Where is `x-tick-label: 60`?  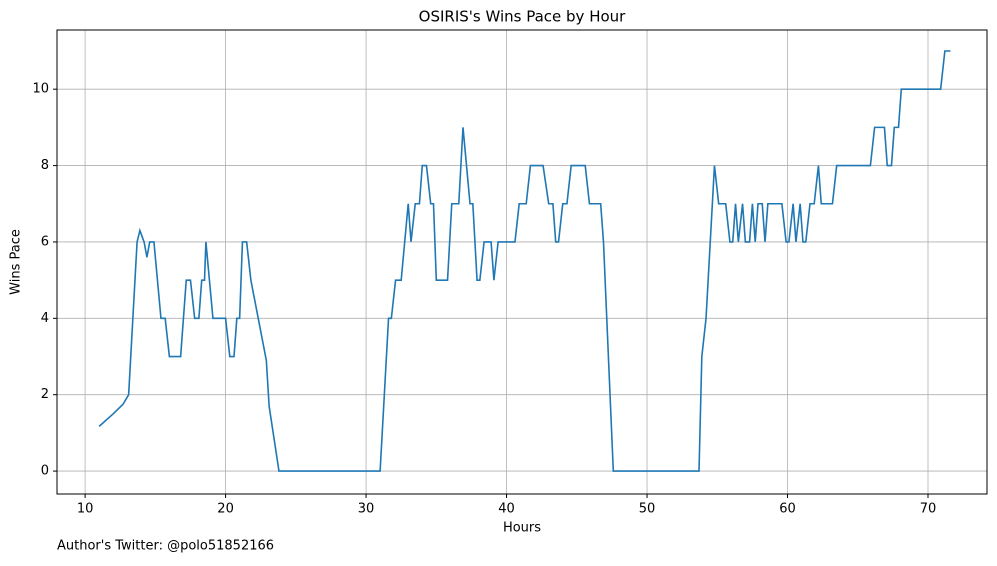
x-tick-label: 60 is located at coordinates (787, 509).